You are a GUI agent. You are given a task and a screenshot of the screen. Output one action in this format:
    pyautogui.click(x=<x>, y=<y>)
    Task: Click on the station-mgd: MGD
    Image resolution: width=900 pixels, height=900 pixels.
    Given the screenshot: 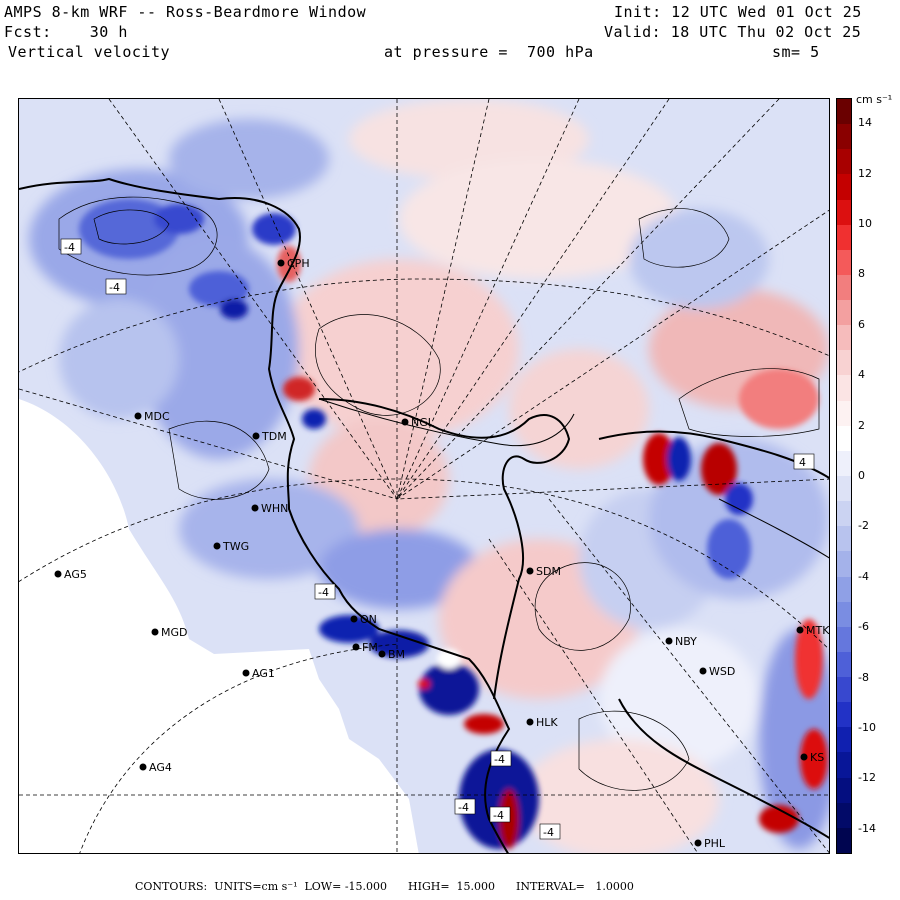 What is the action you would take?
    pyautogui.click(x=169, y=632)
    